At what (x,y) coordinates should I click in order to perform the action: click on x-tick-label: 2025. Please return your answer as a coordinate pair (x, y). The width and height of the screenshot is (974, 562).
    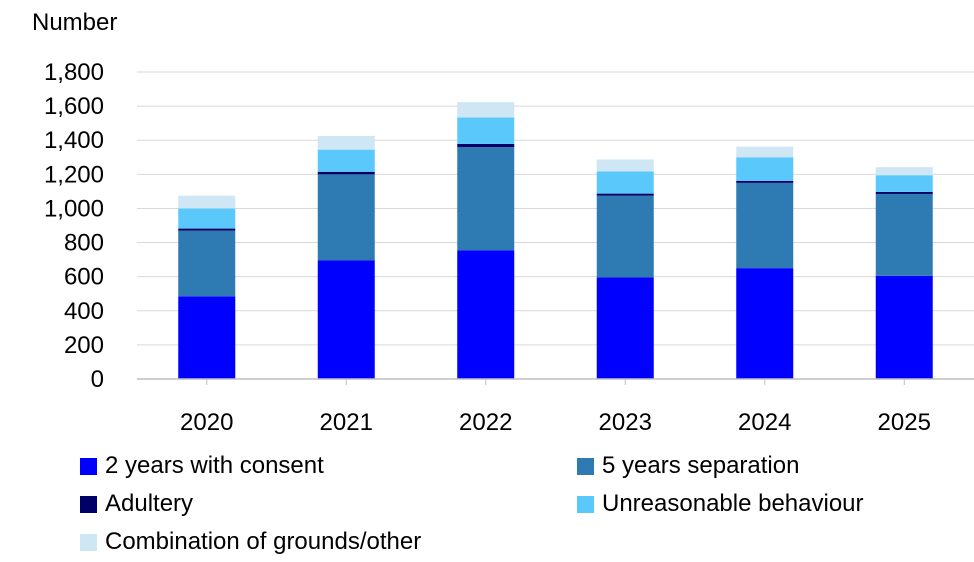
    Looking at the image, I should click on (904, 422).